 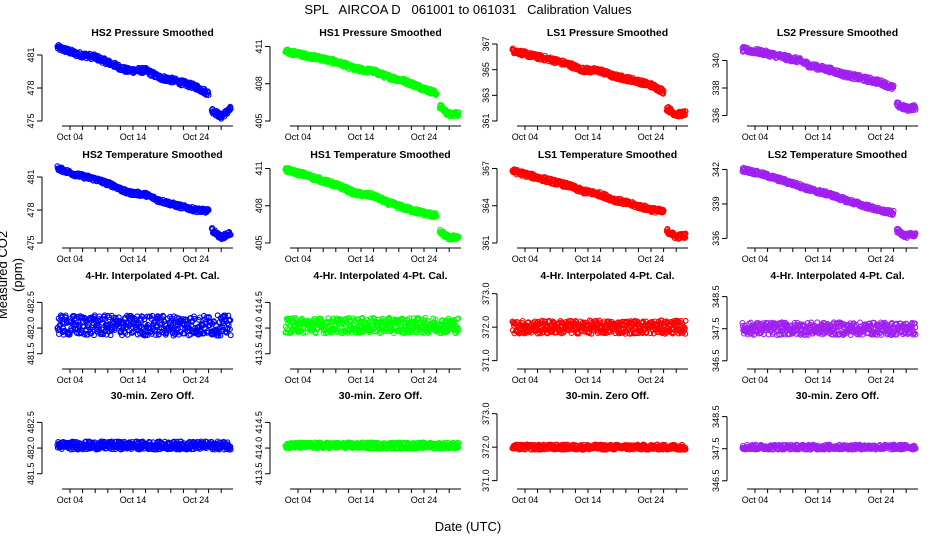 I want to click on y-tick-label: 342, so click(x=716, y=169).